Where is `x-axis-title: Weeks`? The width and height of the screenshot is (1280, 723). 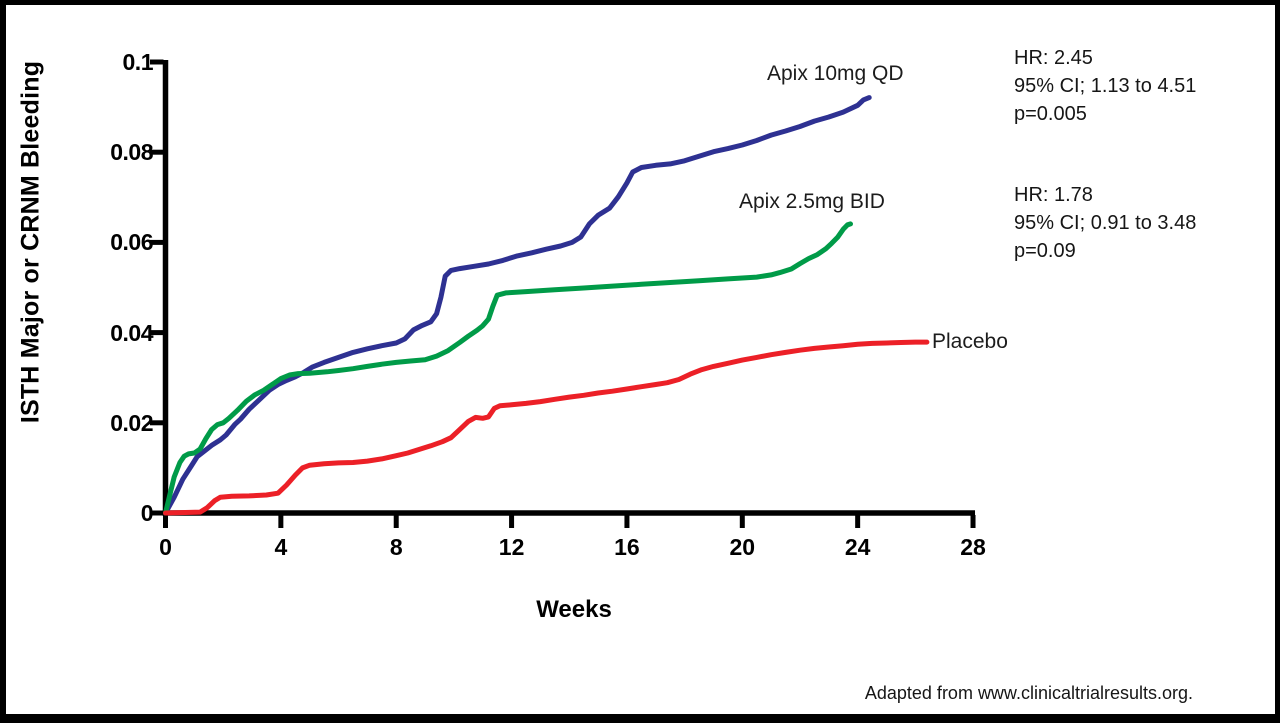
x-axis-title: Weeks is located at coordinates (574, 609).